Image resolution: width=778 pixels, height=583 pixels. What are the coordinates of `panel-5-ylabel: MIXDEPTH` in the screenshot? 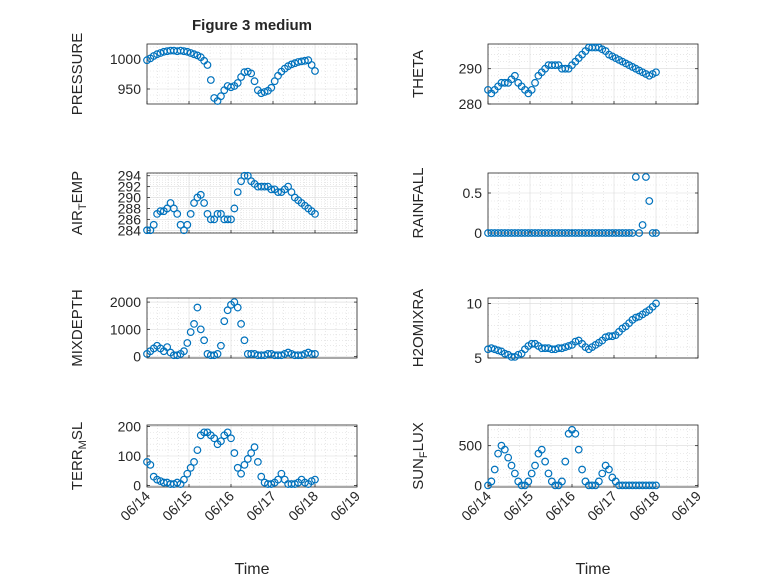 It's located at (77, 328).